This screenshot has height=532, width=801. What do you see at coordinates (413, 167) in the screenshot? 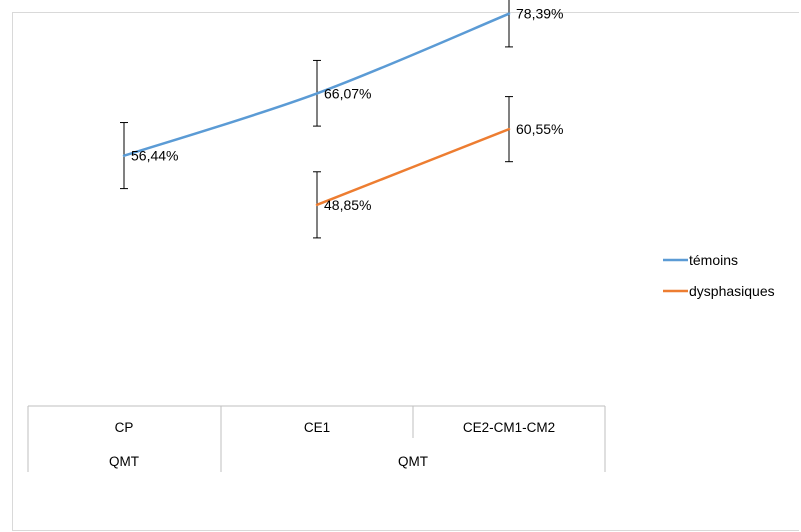
I see `series-line-dysphasiques` at bounding box center [413, 167].